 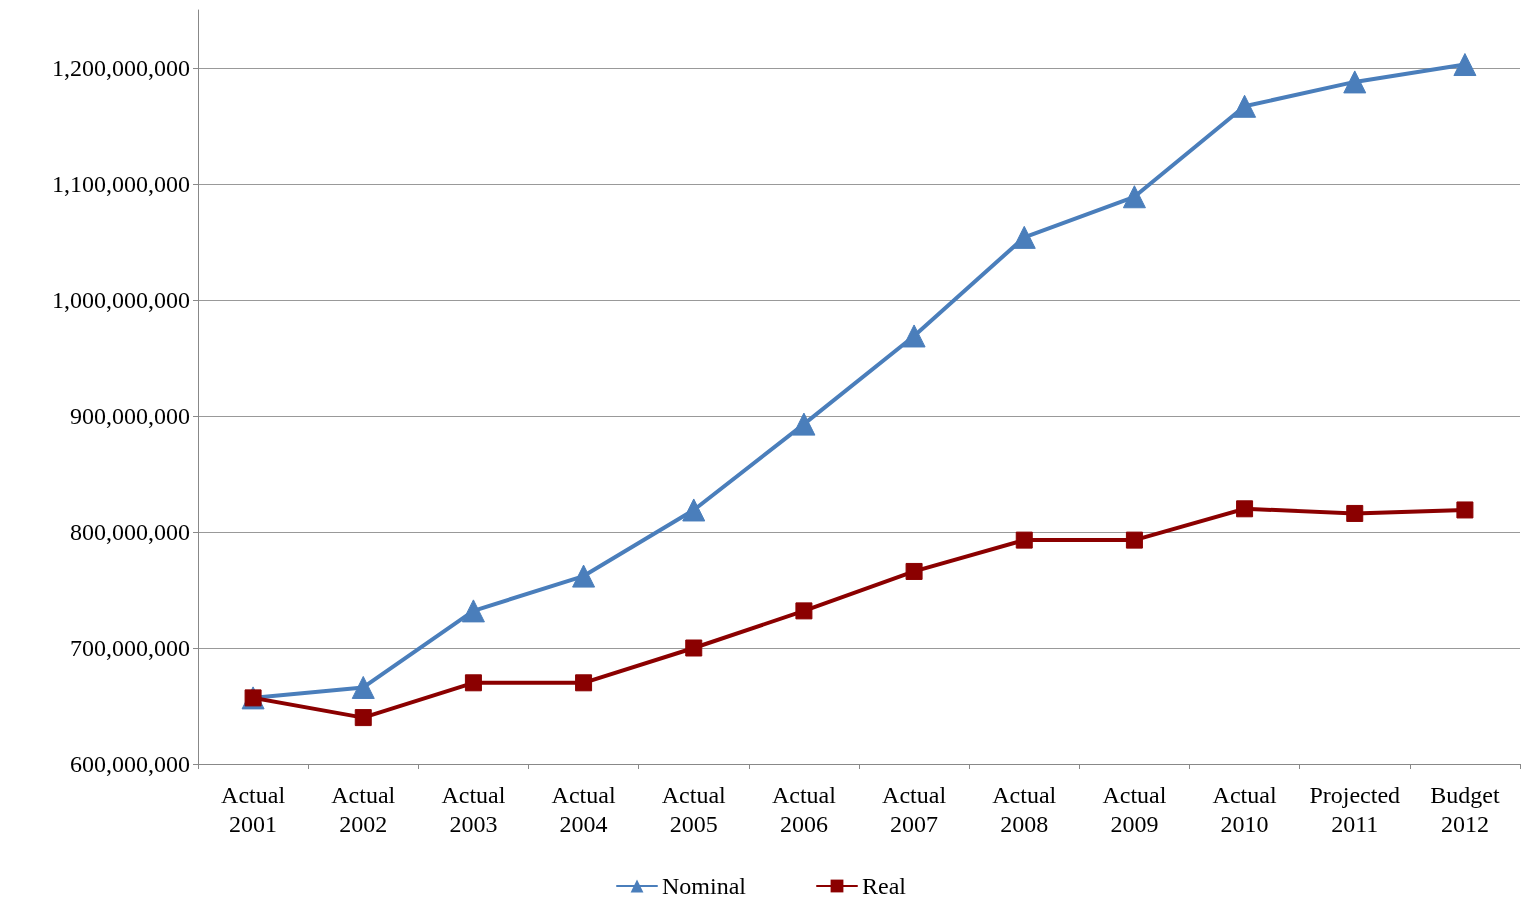 What do you see at coordinates (121, 184) in the screenshot?
I see `y-tick-label: 1,100,000,000` at bounding box center [121, 184].